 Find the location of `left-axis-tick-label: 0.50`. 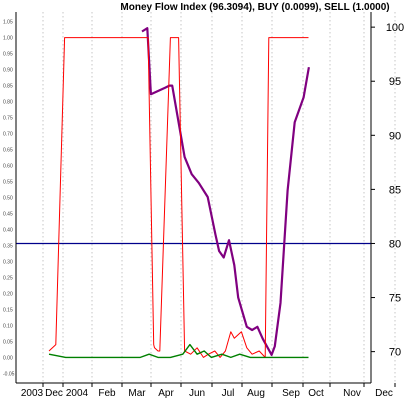

left-axis-tick-label: 0.50 is located at coordinates (8, 199).